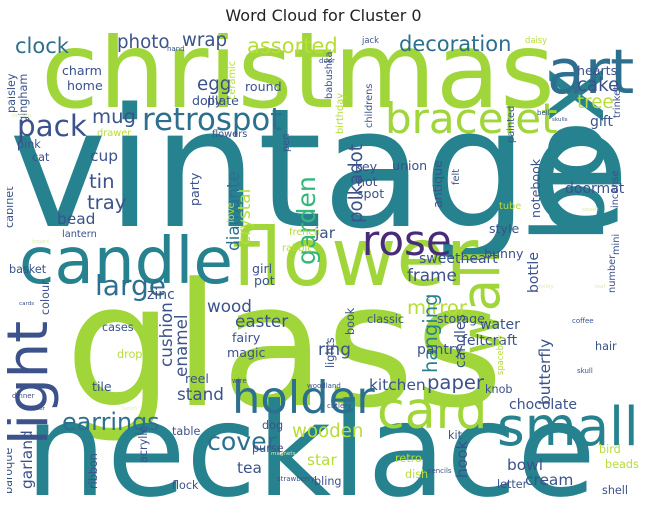  I want to click on chart-title: Word Cloud for Cluster 0, so click(323, 15).